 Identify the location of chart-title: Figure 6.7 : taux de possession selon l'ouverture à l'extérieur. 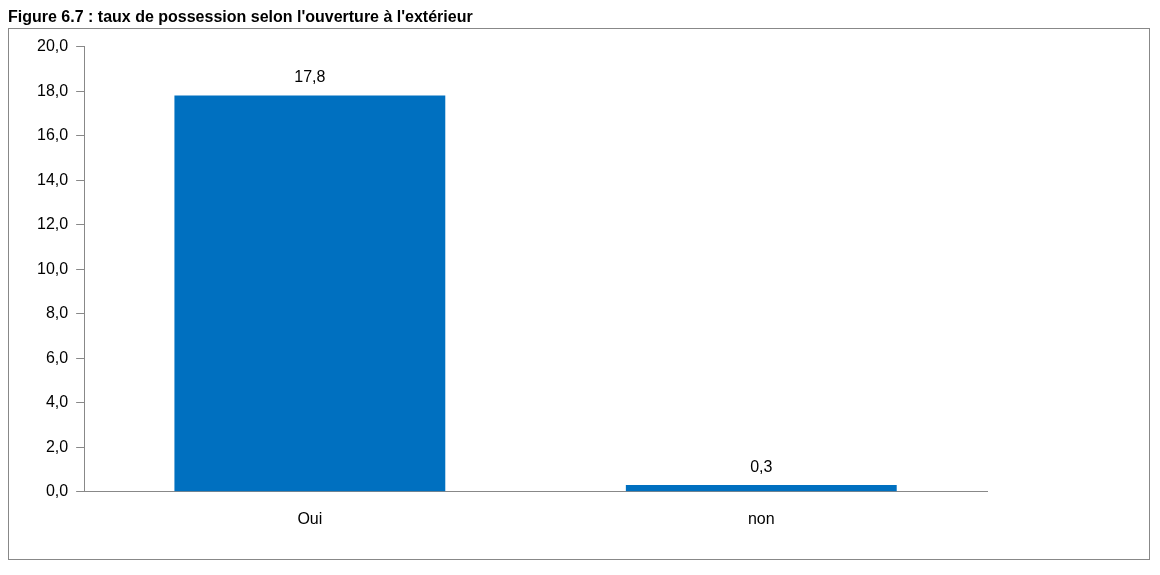
(241, 17).